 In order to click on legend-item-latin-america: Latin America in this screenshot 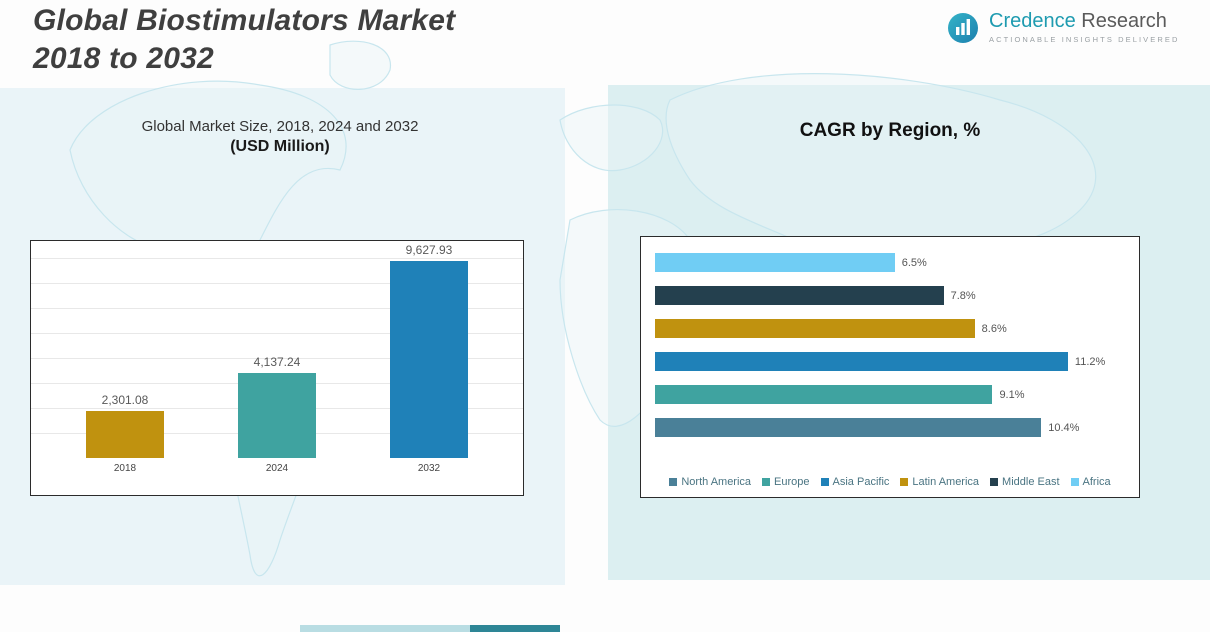, I will do `click(939, 482)`.